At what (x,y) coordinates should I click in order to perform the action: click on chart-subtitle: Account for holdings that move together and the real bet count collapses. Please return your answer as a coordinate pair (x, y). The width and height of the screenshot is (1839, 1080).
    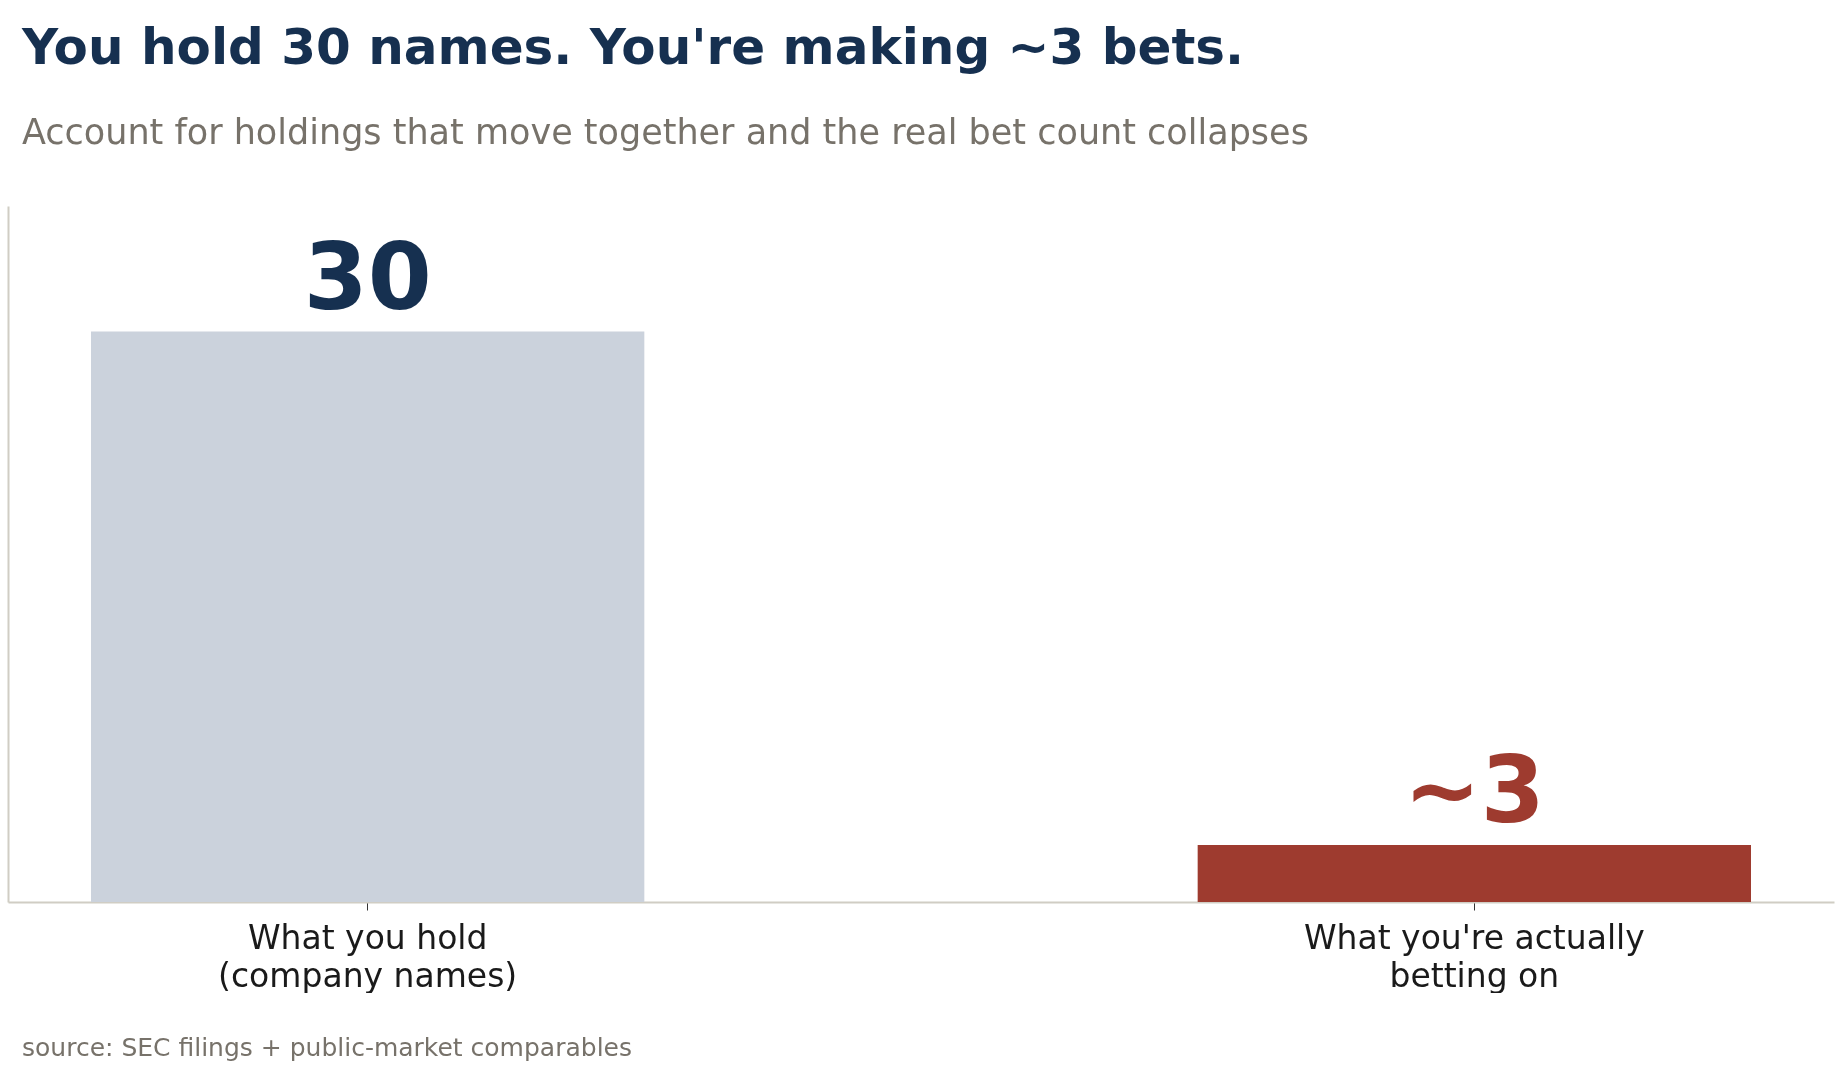
    Looking at the image, I should click on (665, 132).